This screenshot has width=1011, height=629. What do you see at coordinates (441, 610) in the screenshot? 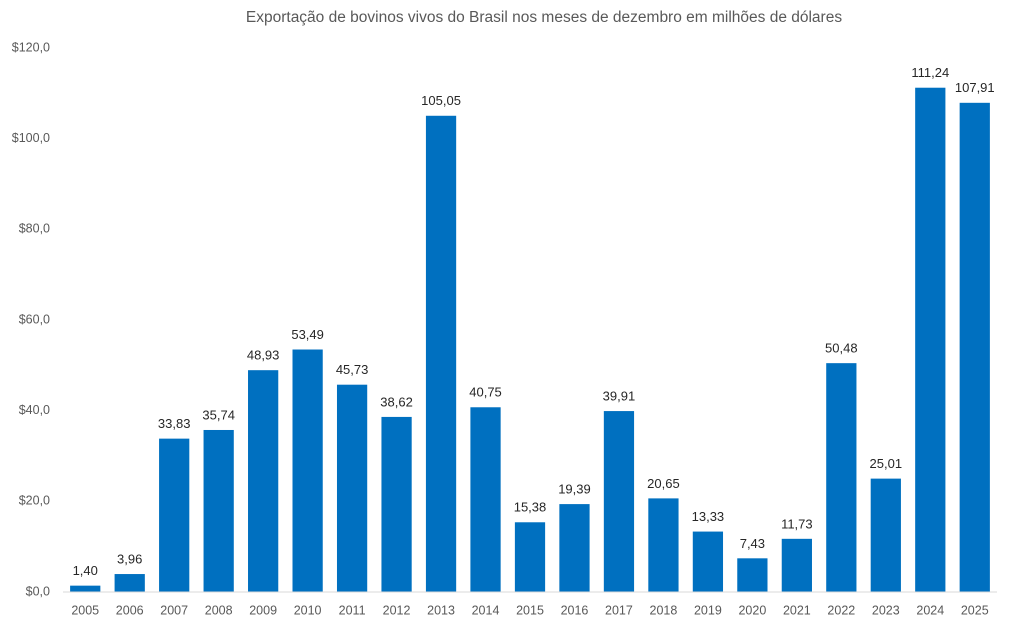
I see `x-tick-label: 2013` at bounding box center [441, 610].